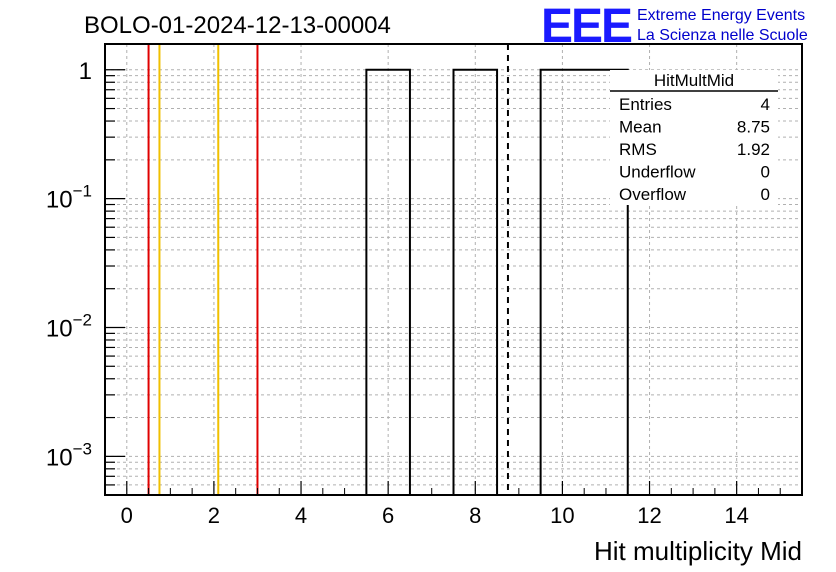  I want to click on x-tick-label: 4, so click(301, 515).